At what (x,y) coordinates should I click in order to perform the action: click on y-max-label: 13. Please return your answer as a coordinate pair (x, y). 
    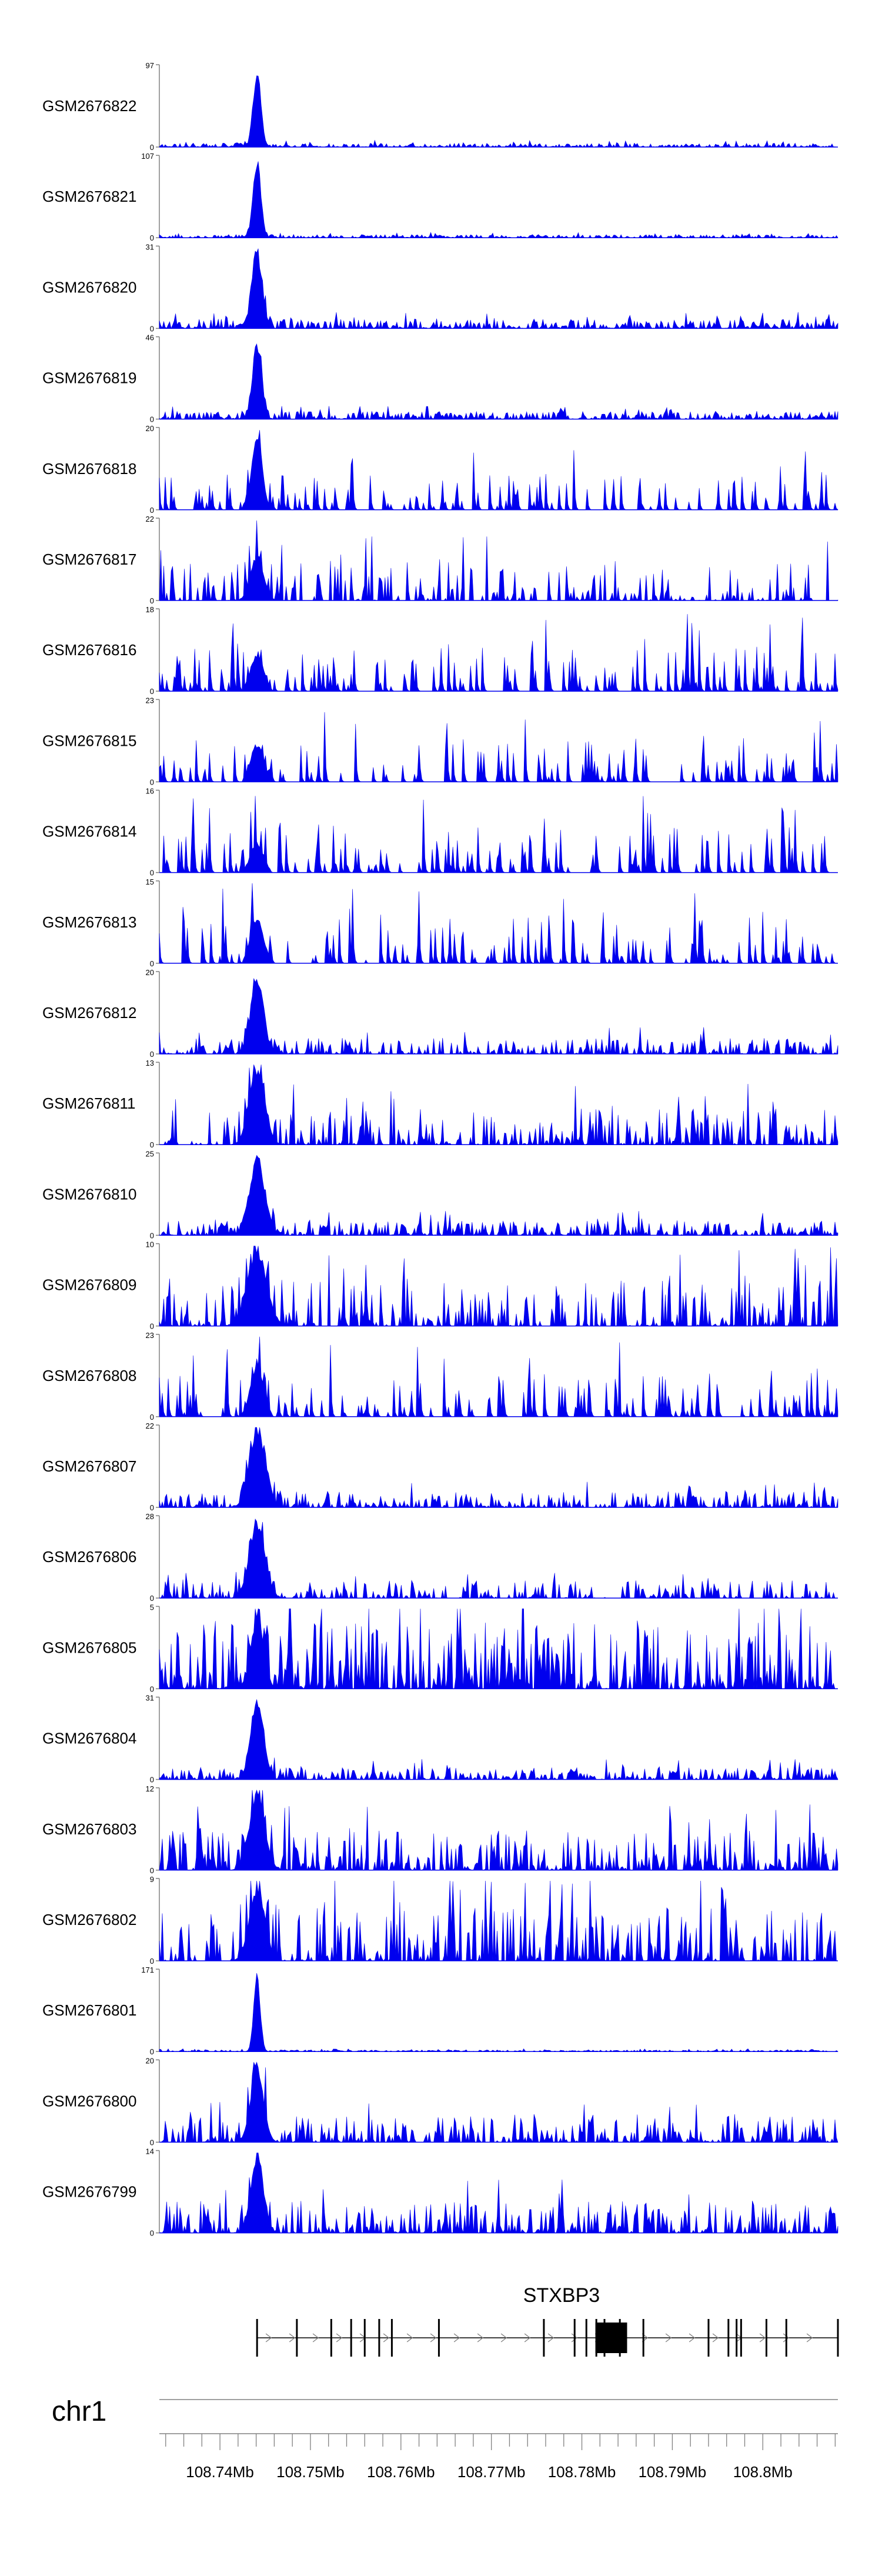
    Looking at the image, I should click on (150, 1063).